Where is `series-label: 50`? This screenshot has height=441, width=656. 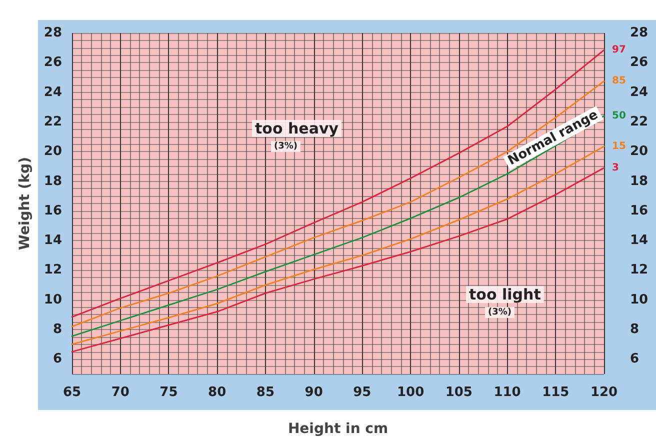
series-label: 50 is located at coordinates (619, 116).